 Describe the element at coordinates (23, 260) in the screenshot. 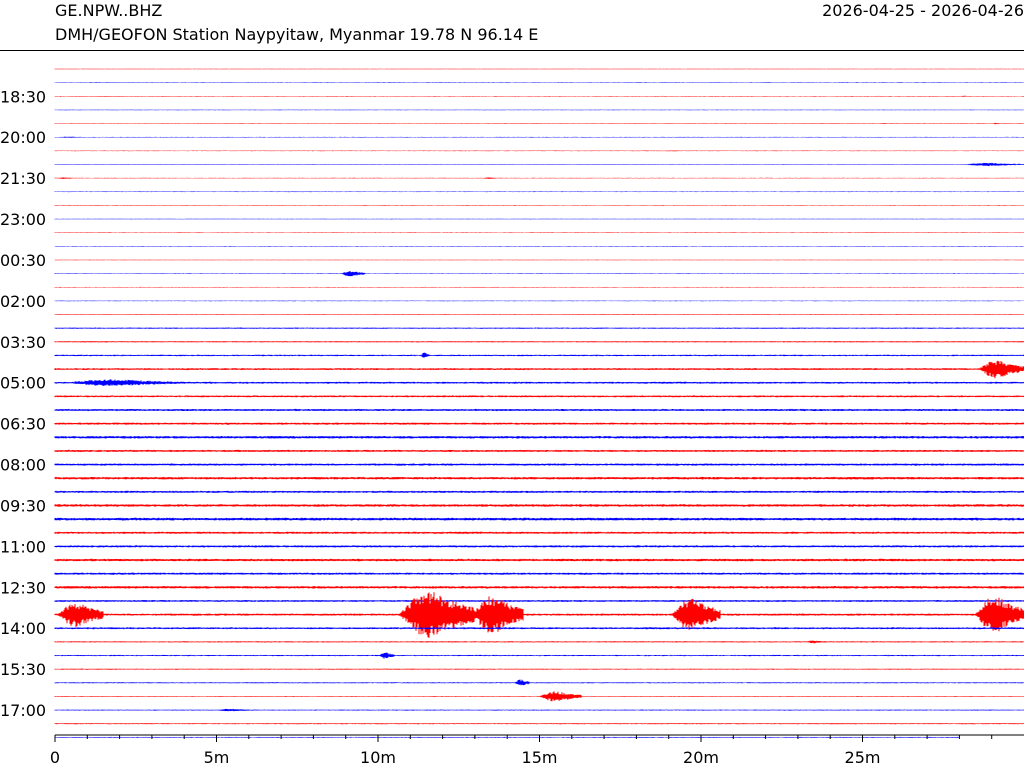

I see `y-tick-label: 00:30` at that location.